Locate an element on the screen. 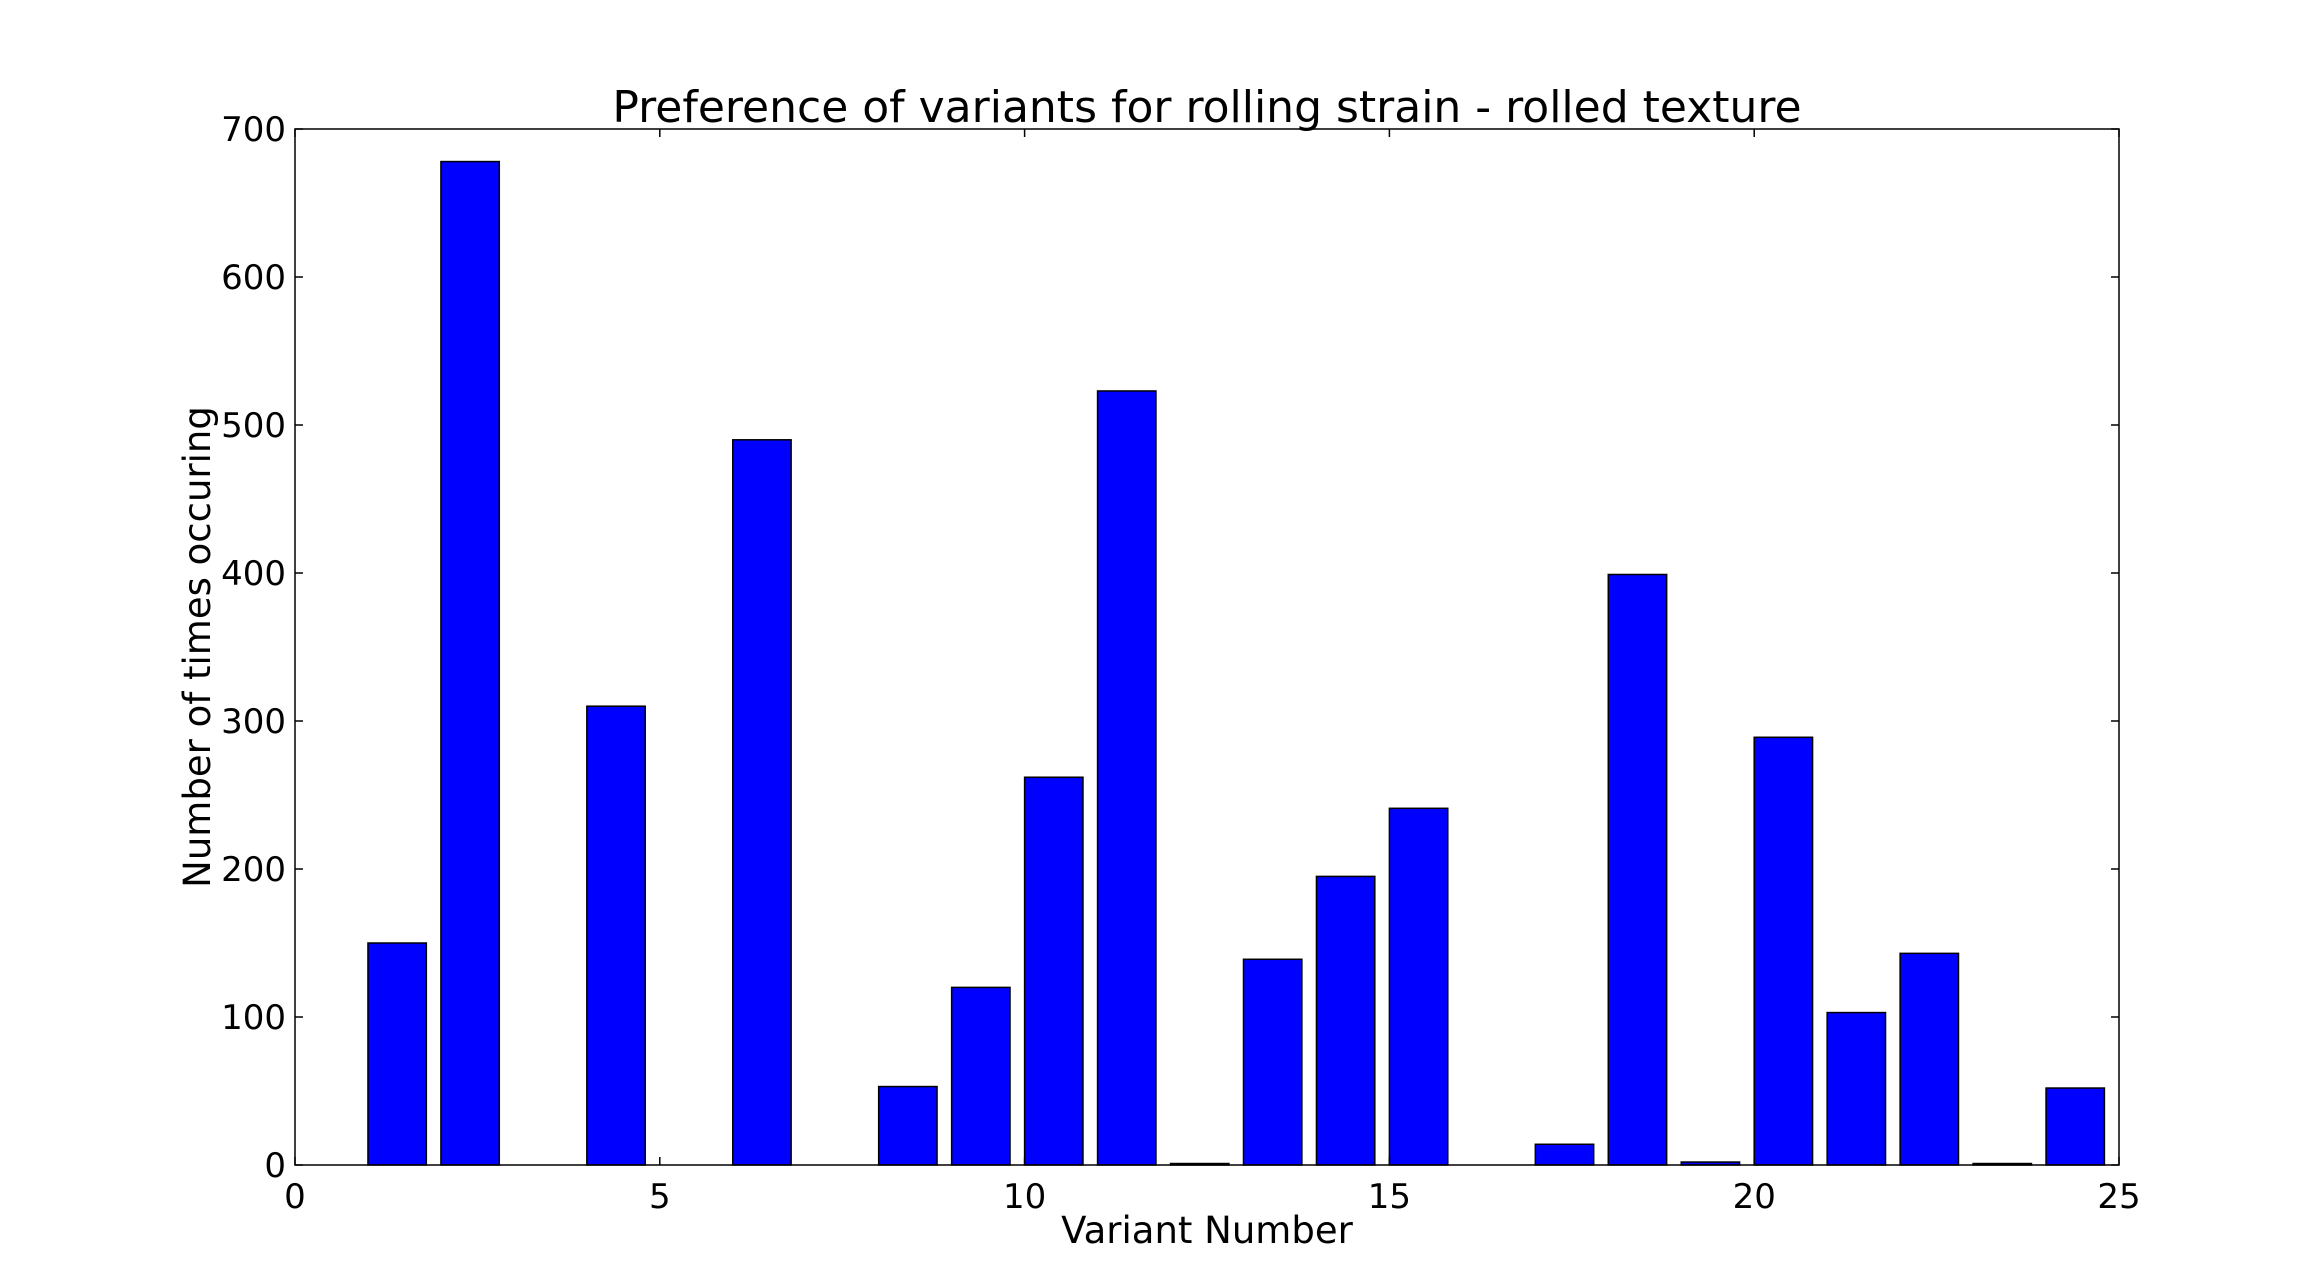 The width and height of the screenshot is (2318, 1282). y-tick-label: 100 is located at coordinates (253, 1018).